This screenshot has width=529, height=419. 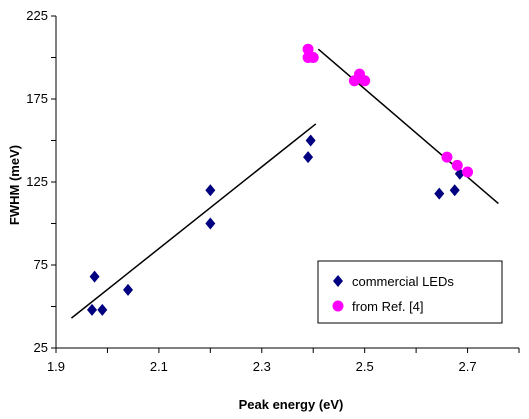 What do you see at coordinates (159, 366) in the screenshot?
I see `x-tick-label: 2.1` at bounding box center [159, 366].